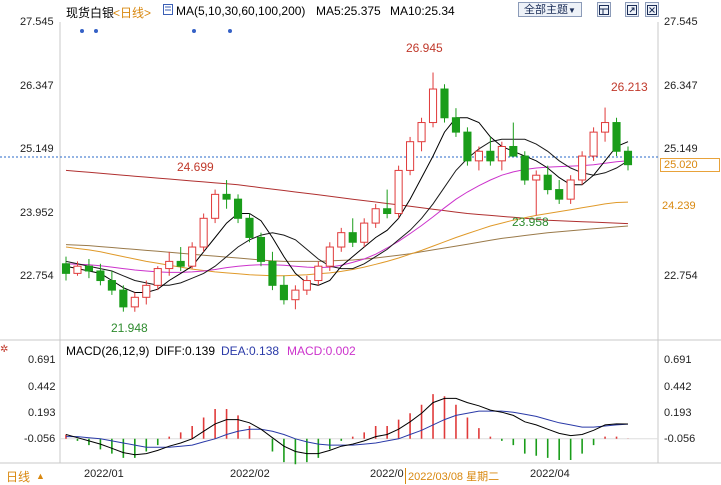 The width and height of the screenshot is (721, 485). What do you see at coordinates (681, 276) in the screenshot?
I see `price-tick-right: 22.754` at bounding box center [681, 276].